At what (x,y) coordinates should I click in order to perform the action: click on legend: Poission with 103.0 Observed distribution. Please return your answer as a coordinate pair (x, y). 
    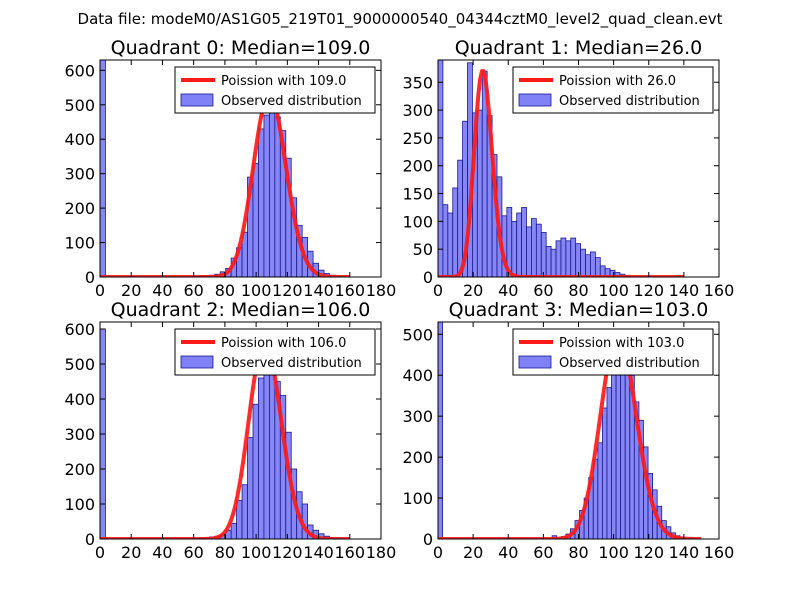
    Looking at the image, I should click on (613, 352).